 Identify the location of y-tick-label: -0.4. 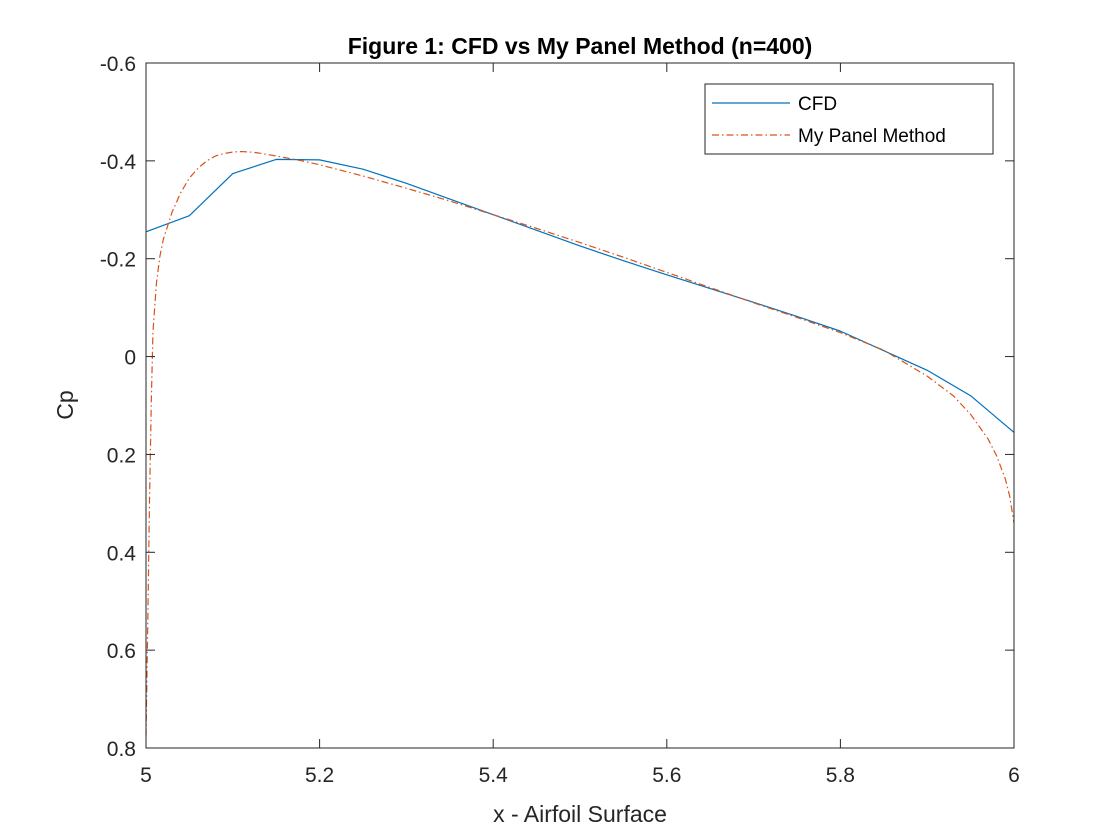
(118, 162).